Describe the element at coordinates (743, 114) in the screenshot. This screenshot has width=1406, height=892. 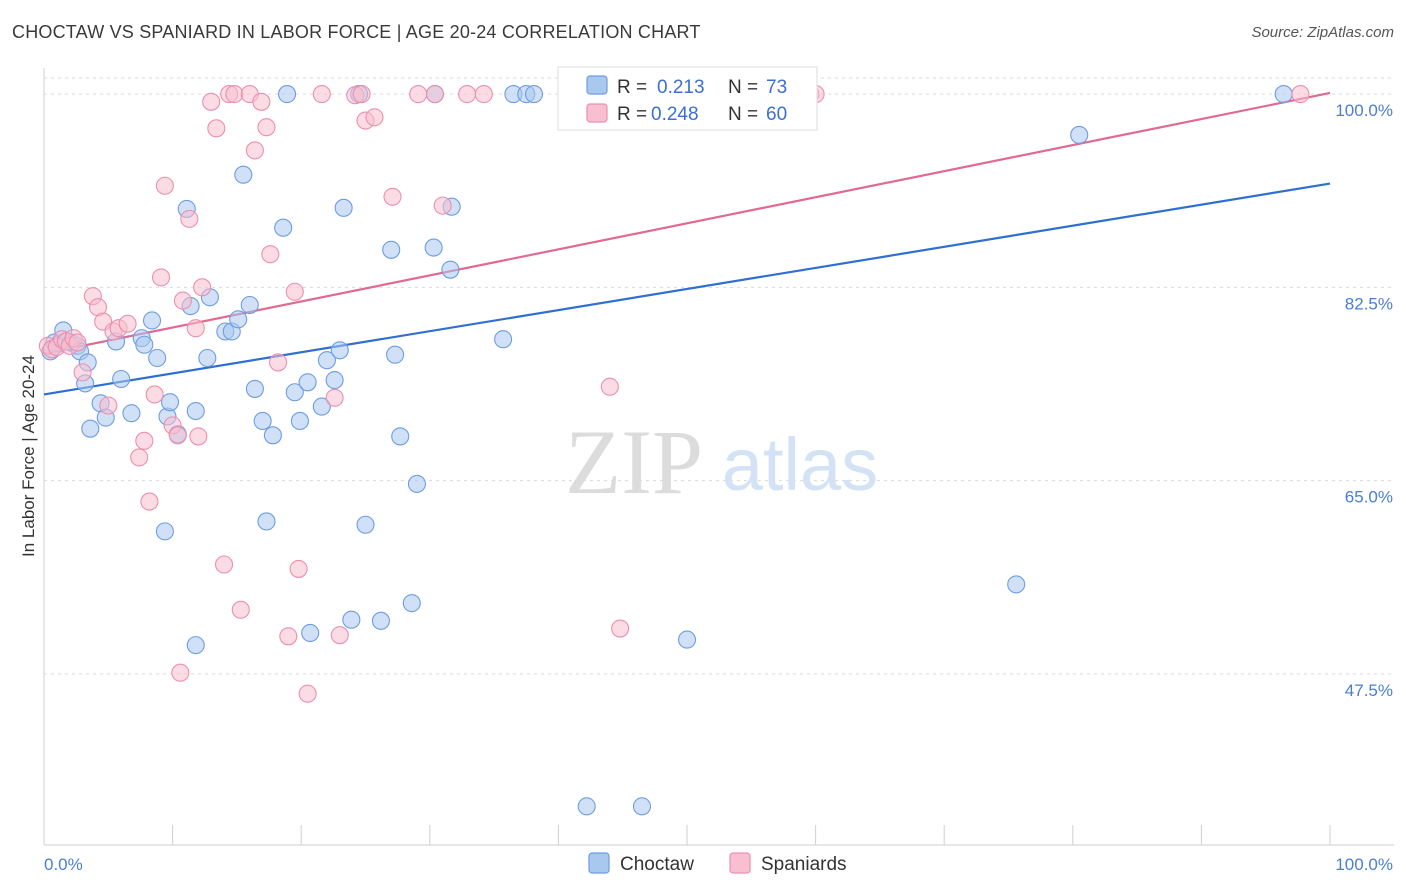
I see `legend-n-label-1: N =` at that location.